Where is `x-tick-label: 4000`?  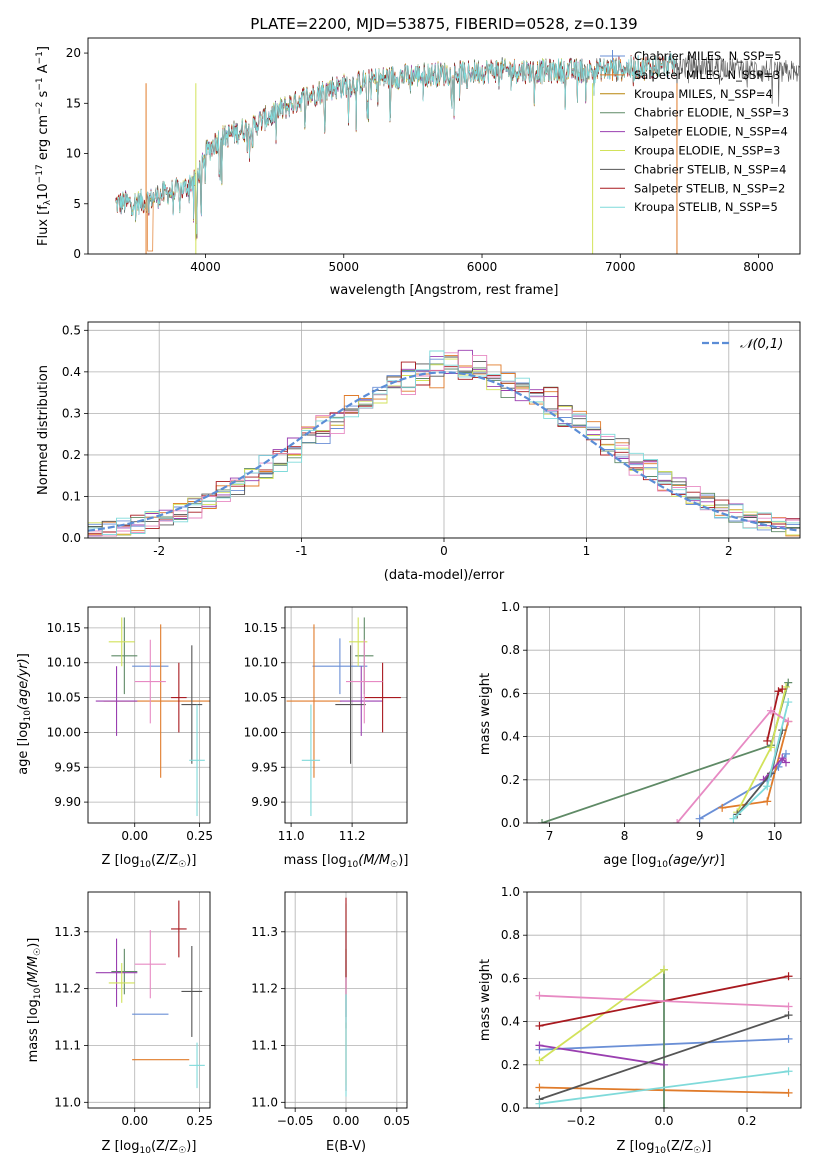
x-tick-label: 4000 is located at coordinates (205, 267).